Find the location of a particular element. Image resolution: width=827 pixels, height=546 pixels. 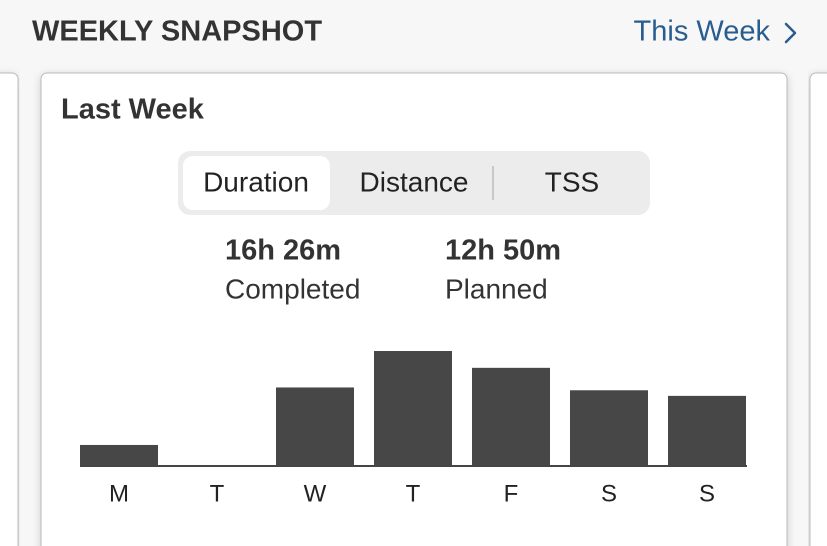

next-card is located at coordinates (818, 309).